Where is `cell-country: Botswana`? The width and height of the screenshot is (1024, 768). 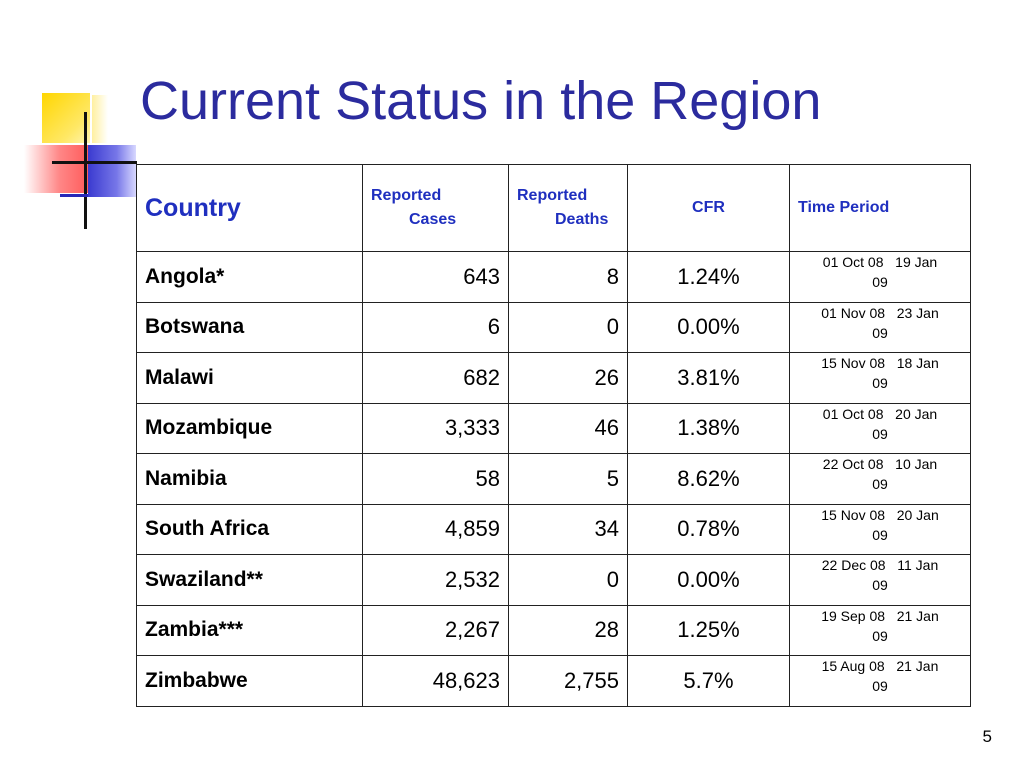 cell-country: Botswana is located at coordinates (249, 327).